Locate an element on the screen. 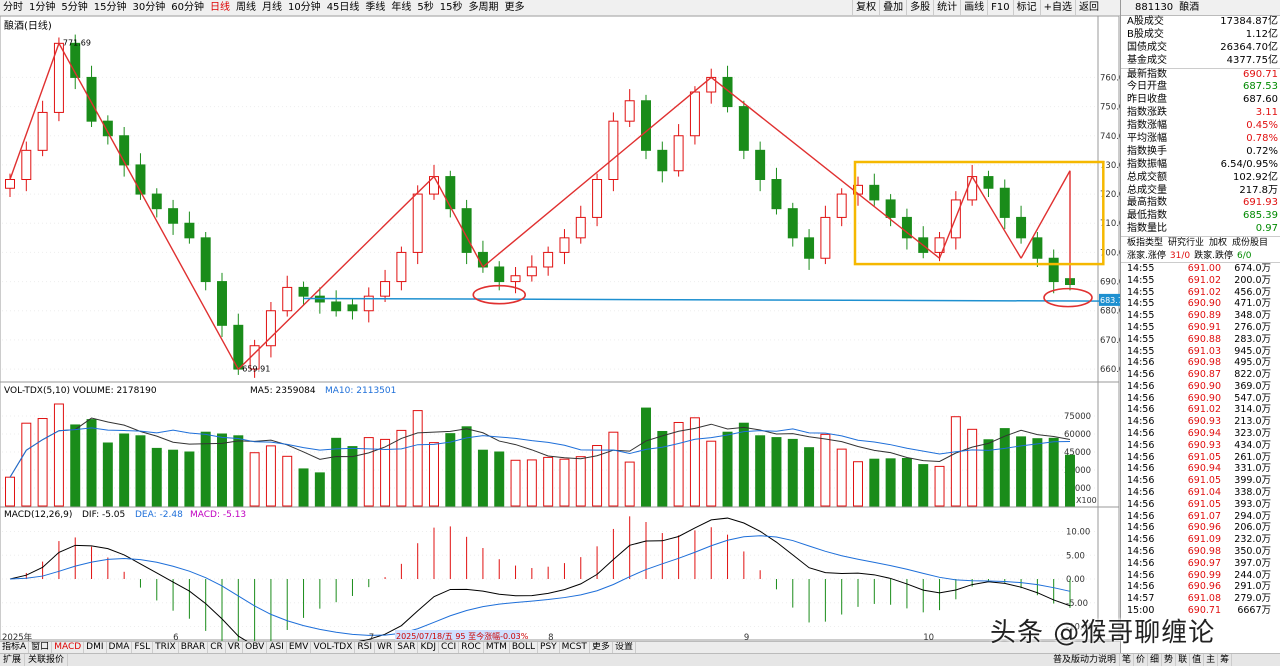 Image resolution: width=1280 pixels, height=666 pixels. info-label: 指数换手 is located at coordinates (1147, 151).